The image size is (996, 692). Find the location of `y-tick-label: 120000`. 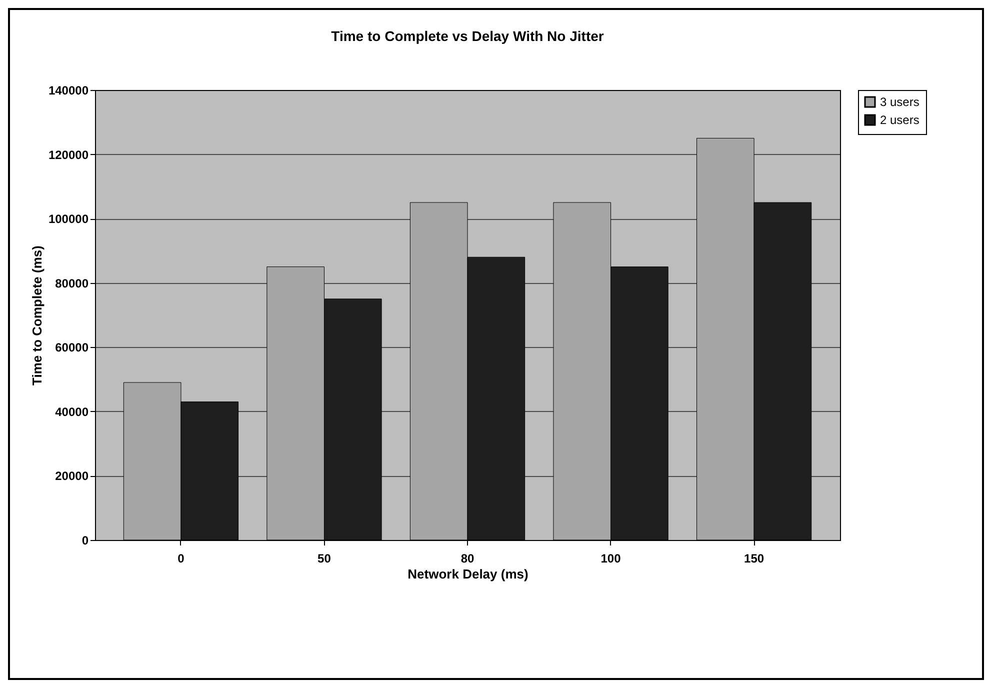

y-tick-label: 120000 is located at coordinates (68, 155).